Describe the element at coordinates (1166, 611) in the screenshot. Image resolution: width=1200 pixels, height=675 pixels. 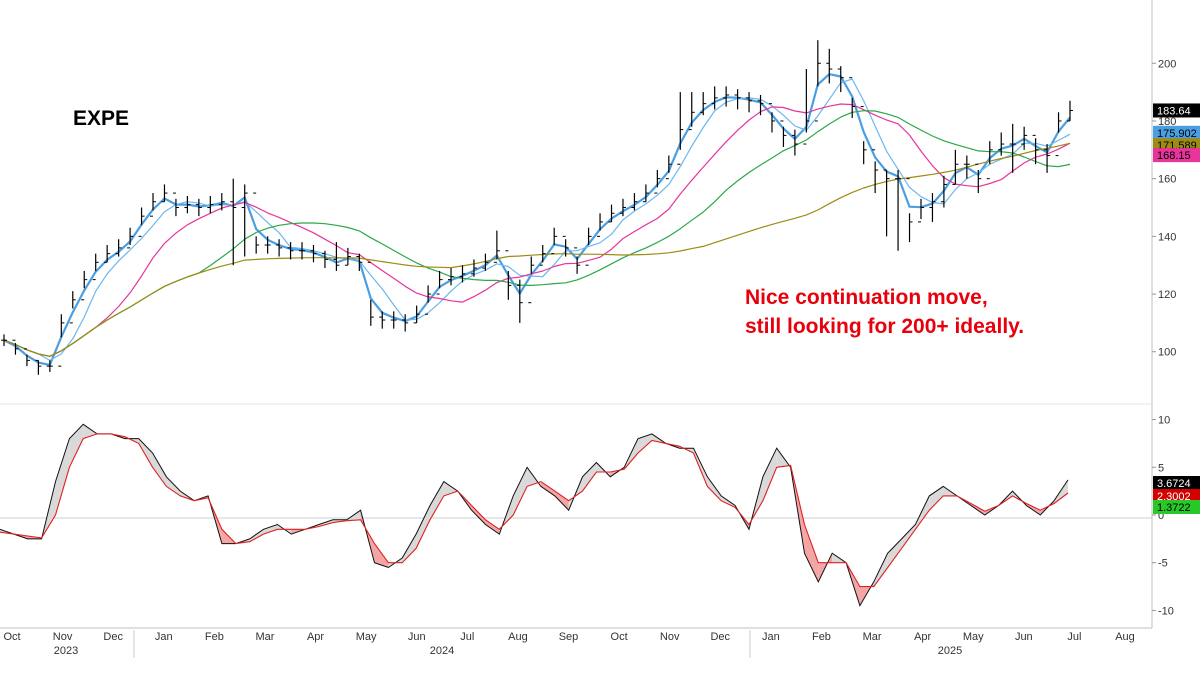
I see `macd-tick-label: -10` at that location.